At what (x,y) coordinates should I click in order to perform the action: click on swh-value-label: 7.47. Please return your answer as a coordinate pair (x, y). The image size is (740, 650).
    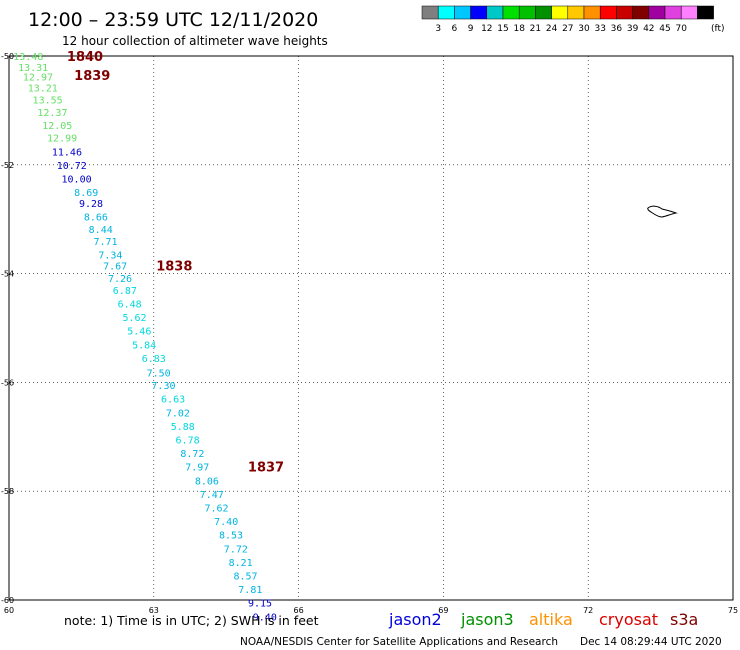
    Looking at the image, I should click on (212, 495).